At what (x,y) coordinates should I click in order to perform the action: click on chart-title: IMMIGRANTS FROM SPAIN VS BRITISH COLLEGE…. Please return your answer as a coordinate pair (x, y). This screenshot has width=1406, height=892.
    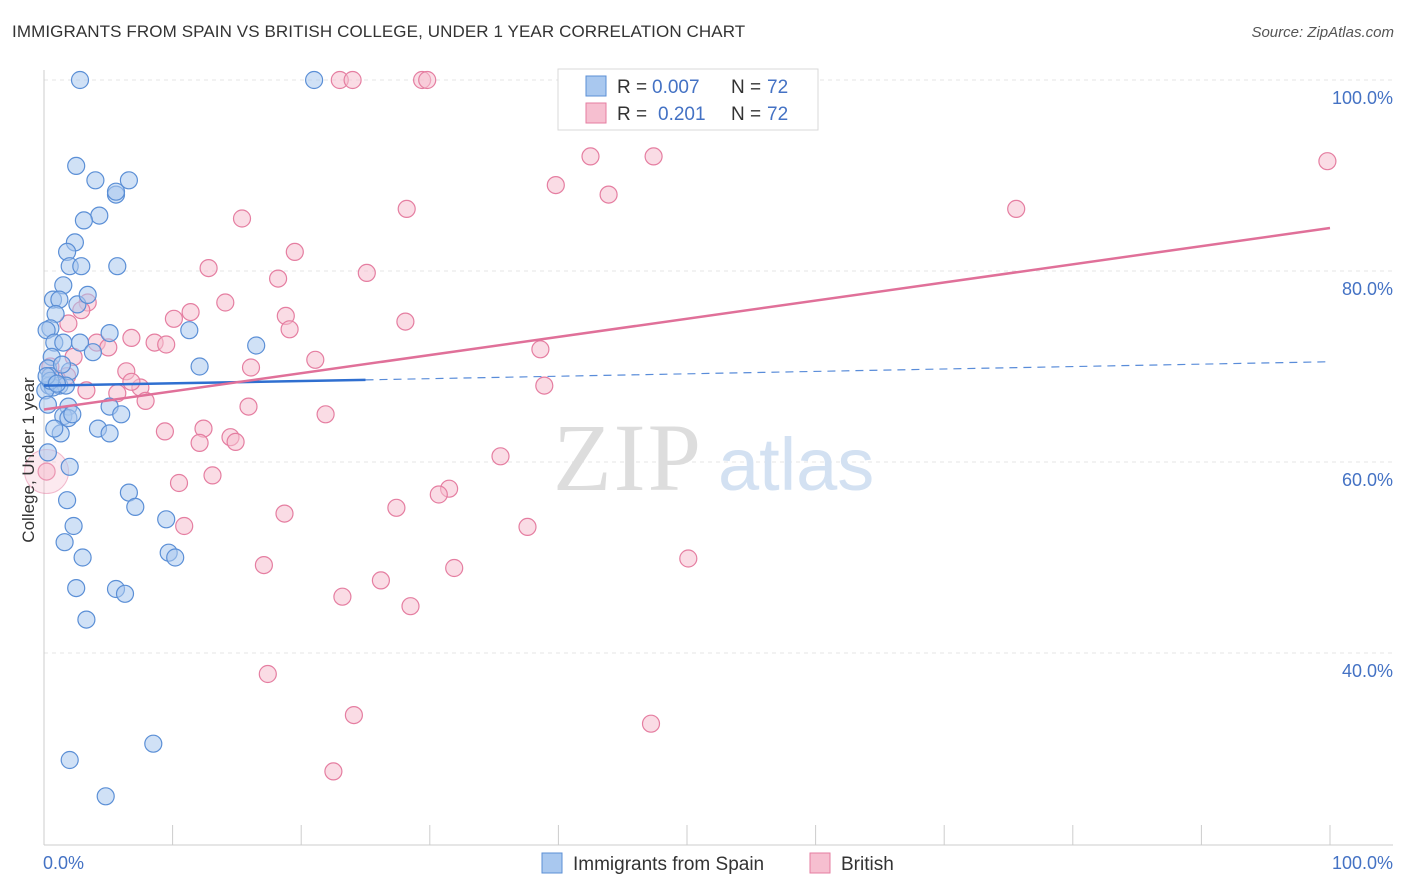
    Looking at the image, I should click on (379, 31).